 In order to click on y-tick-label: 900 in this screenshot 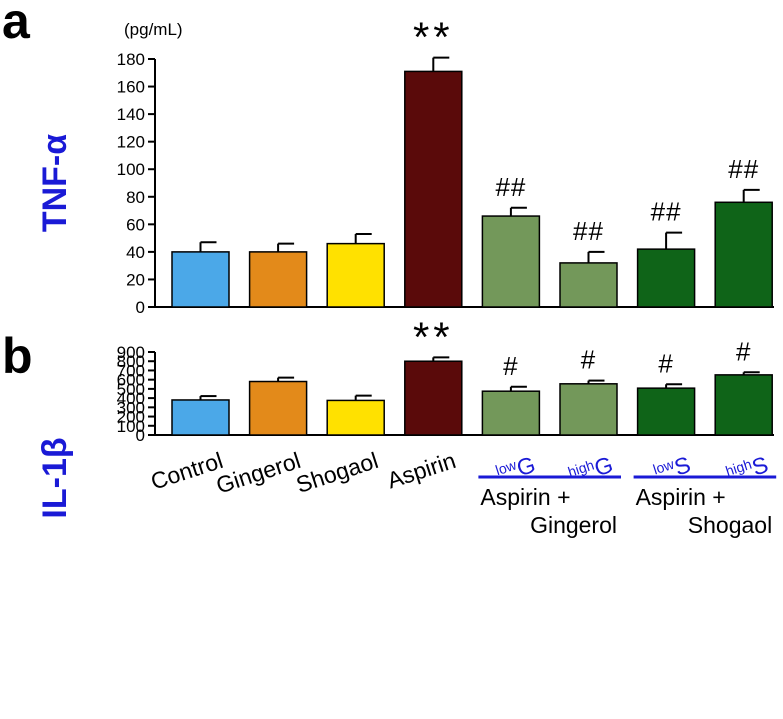, I will do `click(131, 352)`.